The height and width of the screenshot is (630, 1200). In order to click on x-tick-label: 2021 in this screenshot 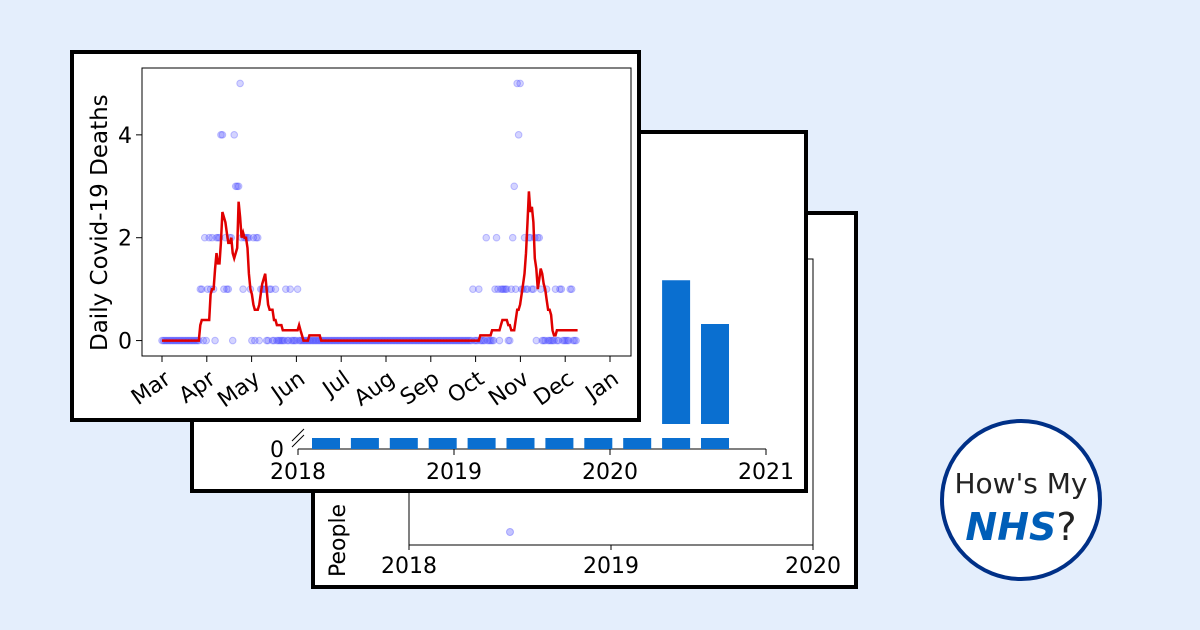, I will do `click(766, 472)`.